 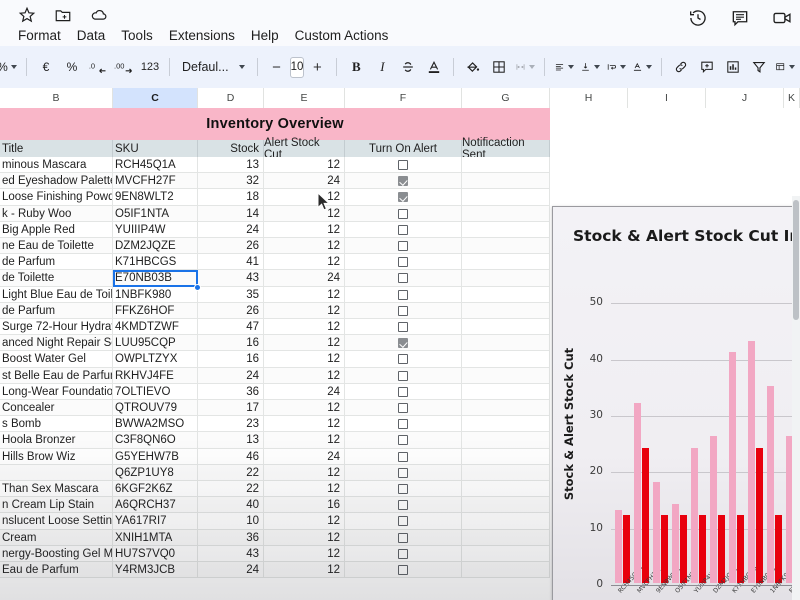 I want to click on table-cell: Than Sex Mascara, so click(x=56, y=489).